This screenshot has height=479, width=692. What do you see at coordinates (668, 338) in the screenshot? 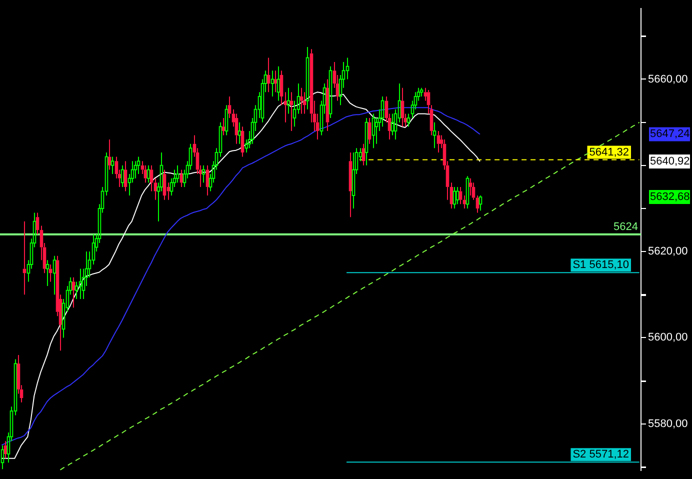
I see `y-tick-label: 5600,00` at bounding box center [668, 338].